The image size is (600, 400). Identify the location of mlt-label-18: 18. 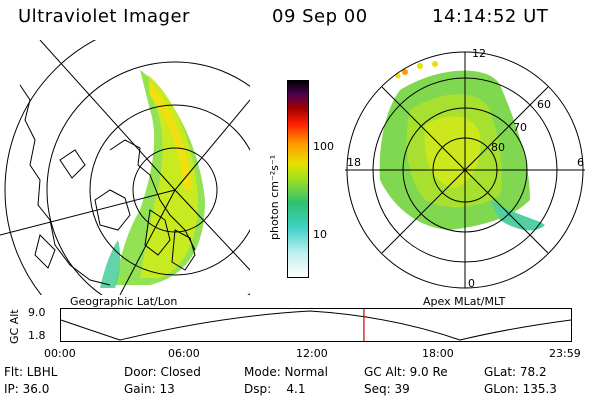
(354, 162).